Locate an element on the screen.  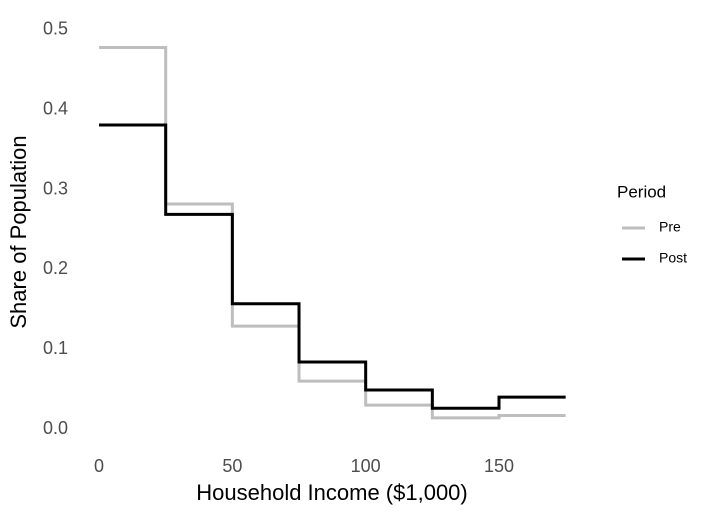
x-tick-label: 150 is located at coordinates (499, 466).